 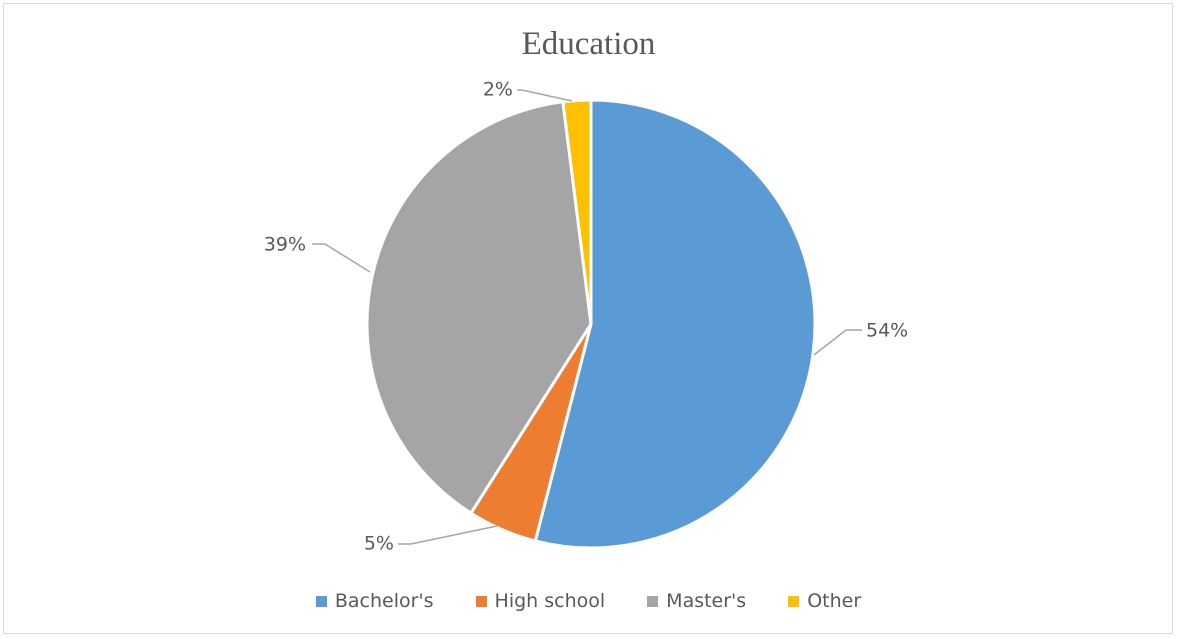 I want to click on data-label-bachelors: 54%, so click(x=887, y=331).